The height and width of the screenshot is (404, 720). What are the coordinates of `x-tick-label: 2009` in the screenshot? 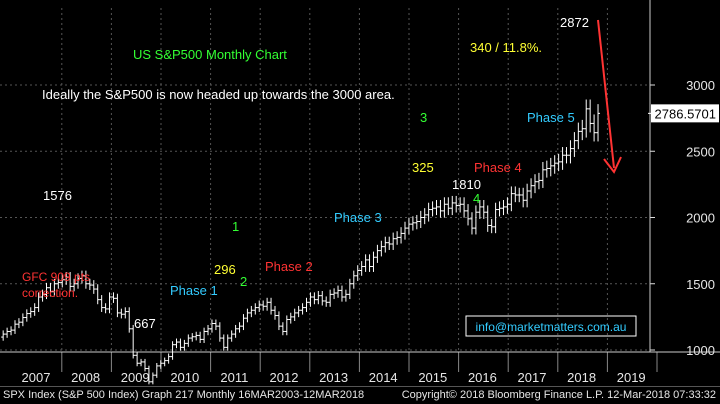 It's located at (135, 377).